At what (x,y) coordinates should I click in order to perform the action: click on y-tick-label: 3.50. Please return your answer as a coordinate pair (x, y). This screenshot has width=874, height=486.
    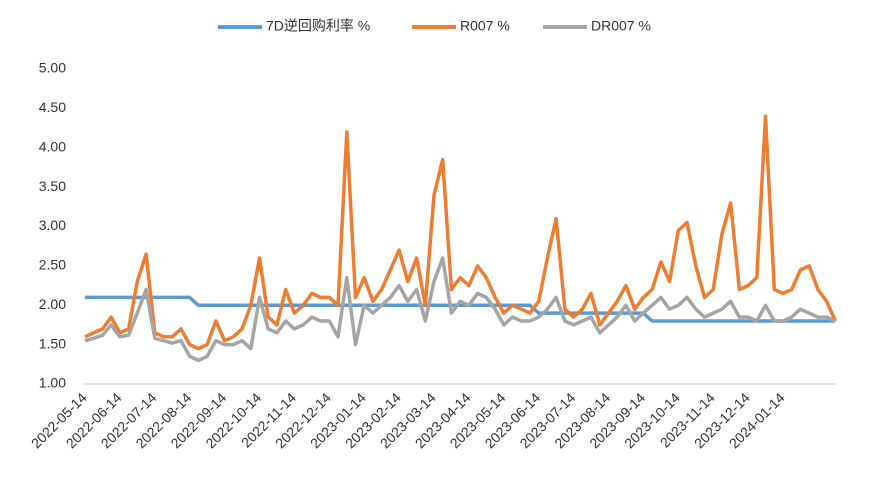
    Looking at the image, I should click on (52, 186).